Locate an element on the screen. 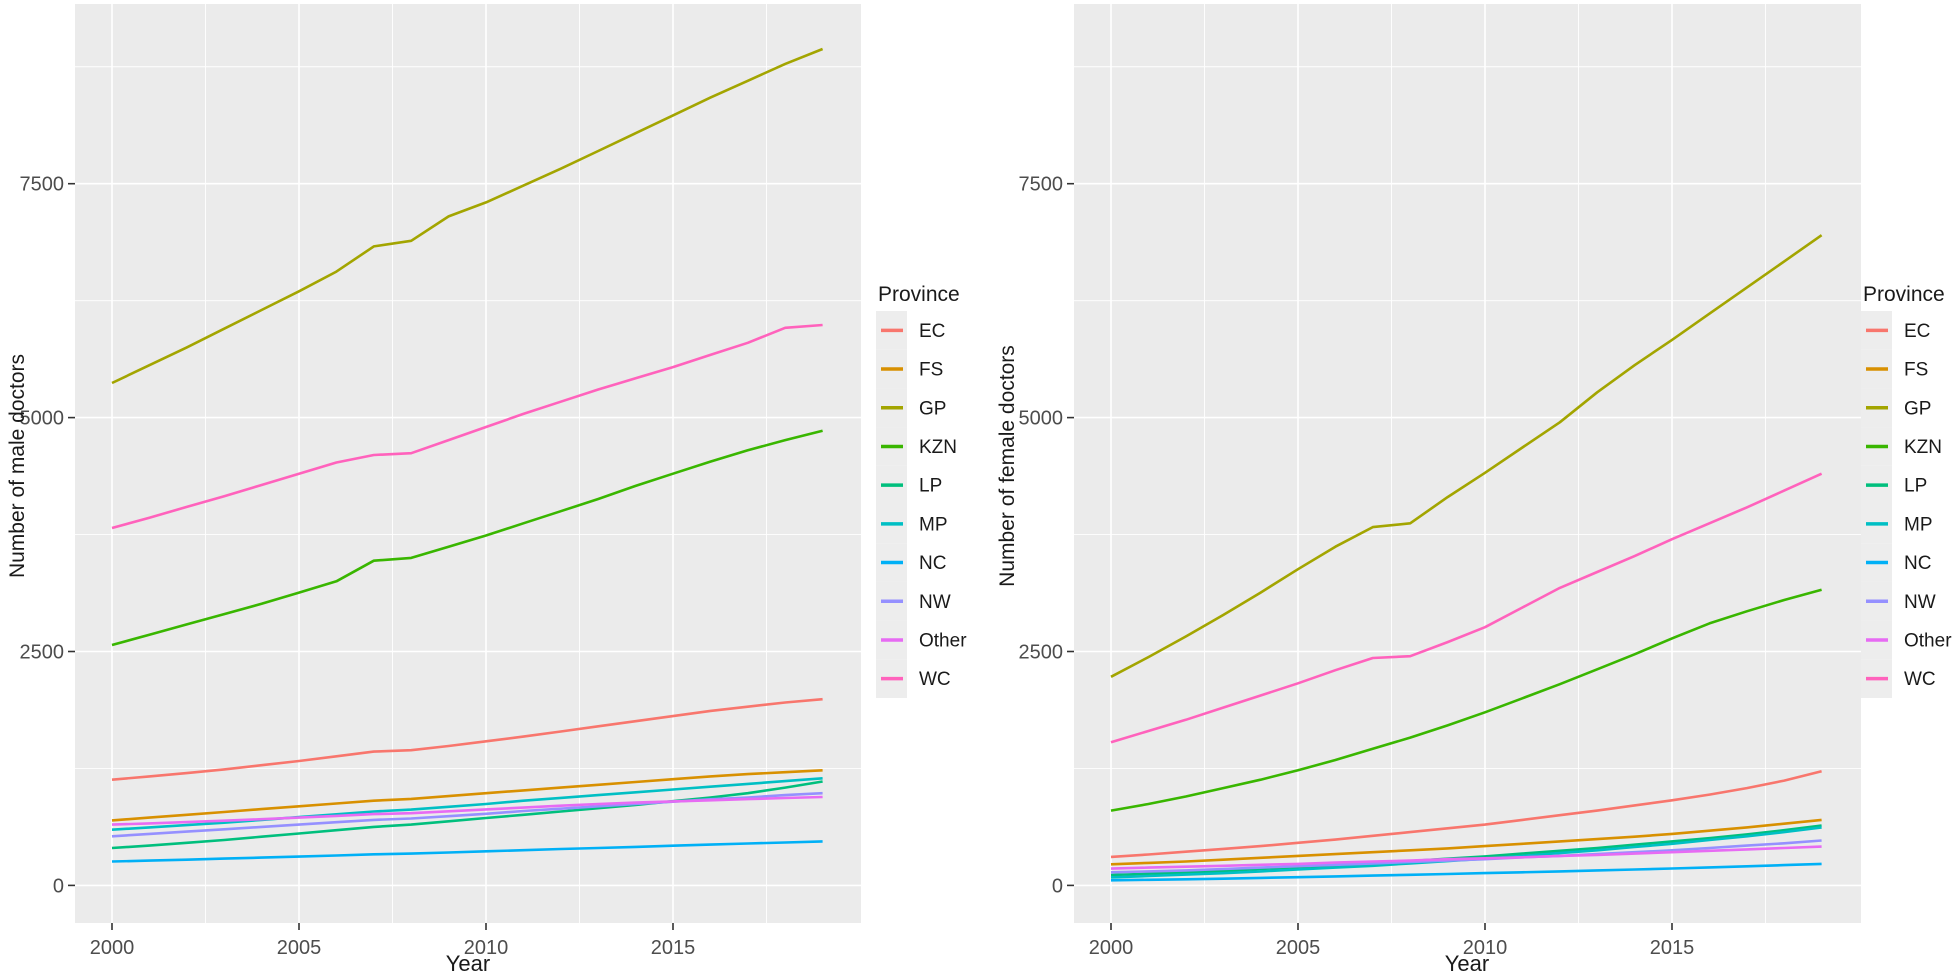 This screenshot has width=1960, height=979. male-chart-y-axis-title: Number of male doctors is located at coordinates (17, 466).